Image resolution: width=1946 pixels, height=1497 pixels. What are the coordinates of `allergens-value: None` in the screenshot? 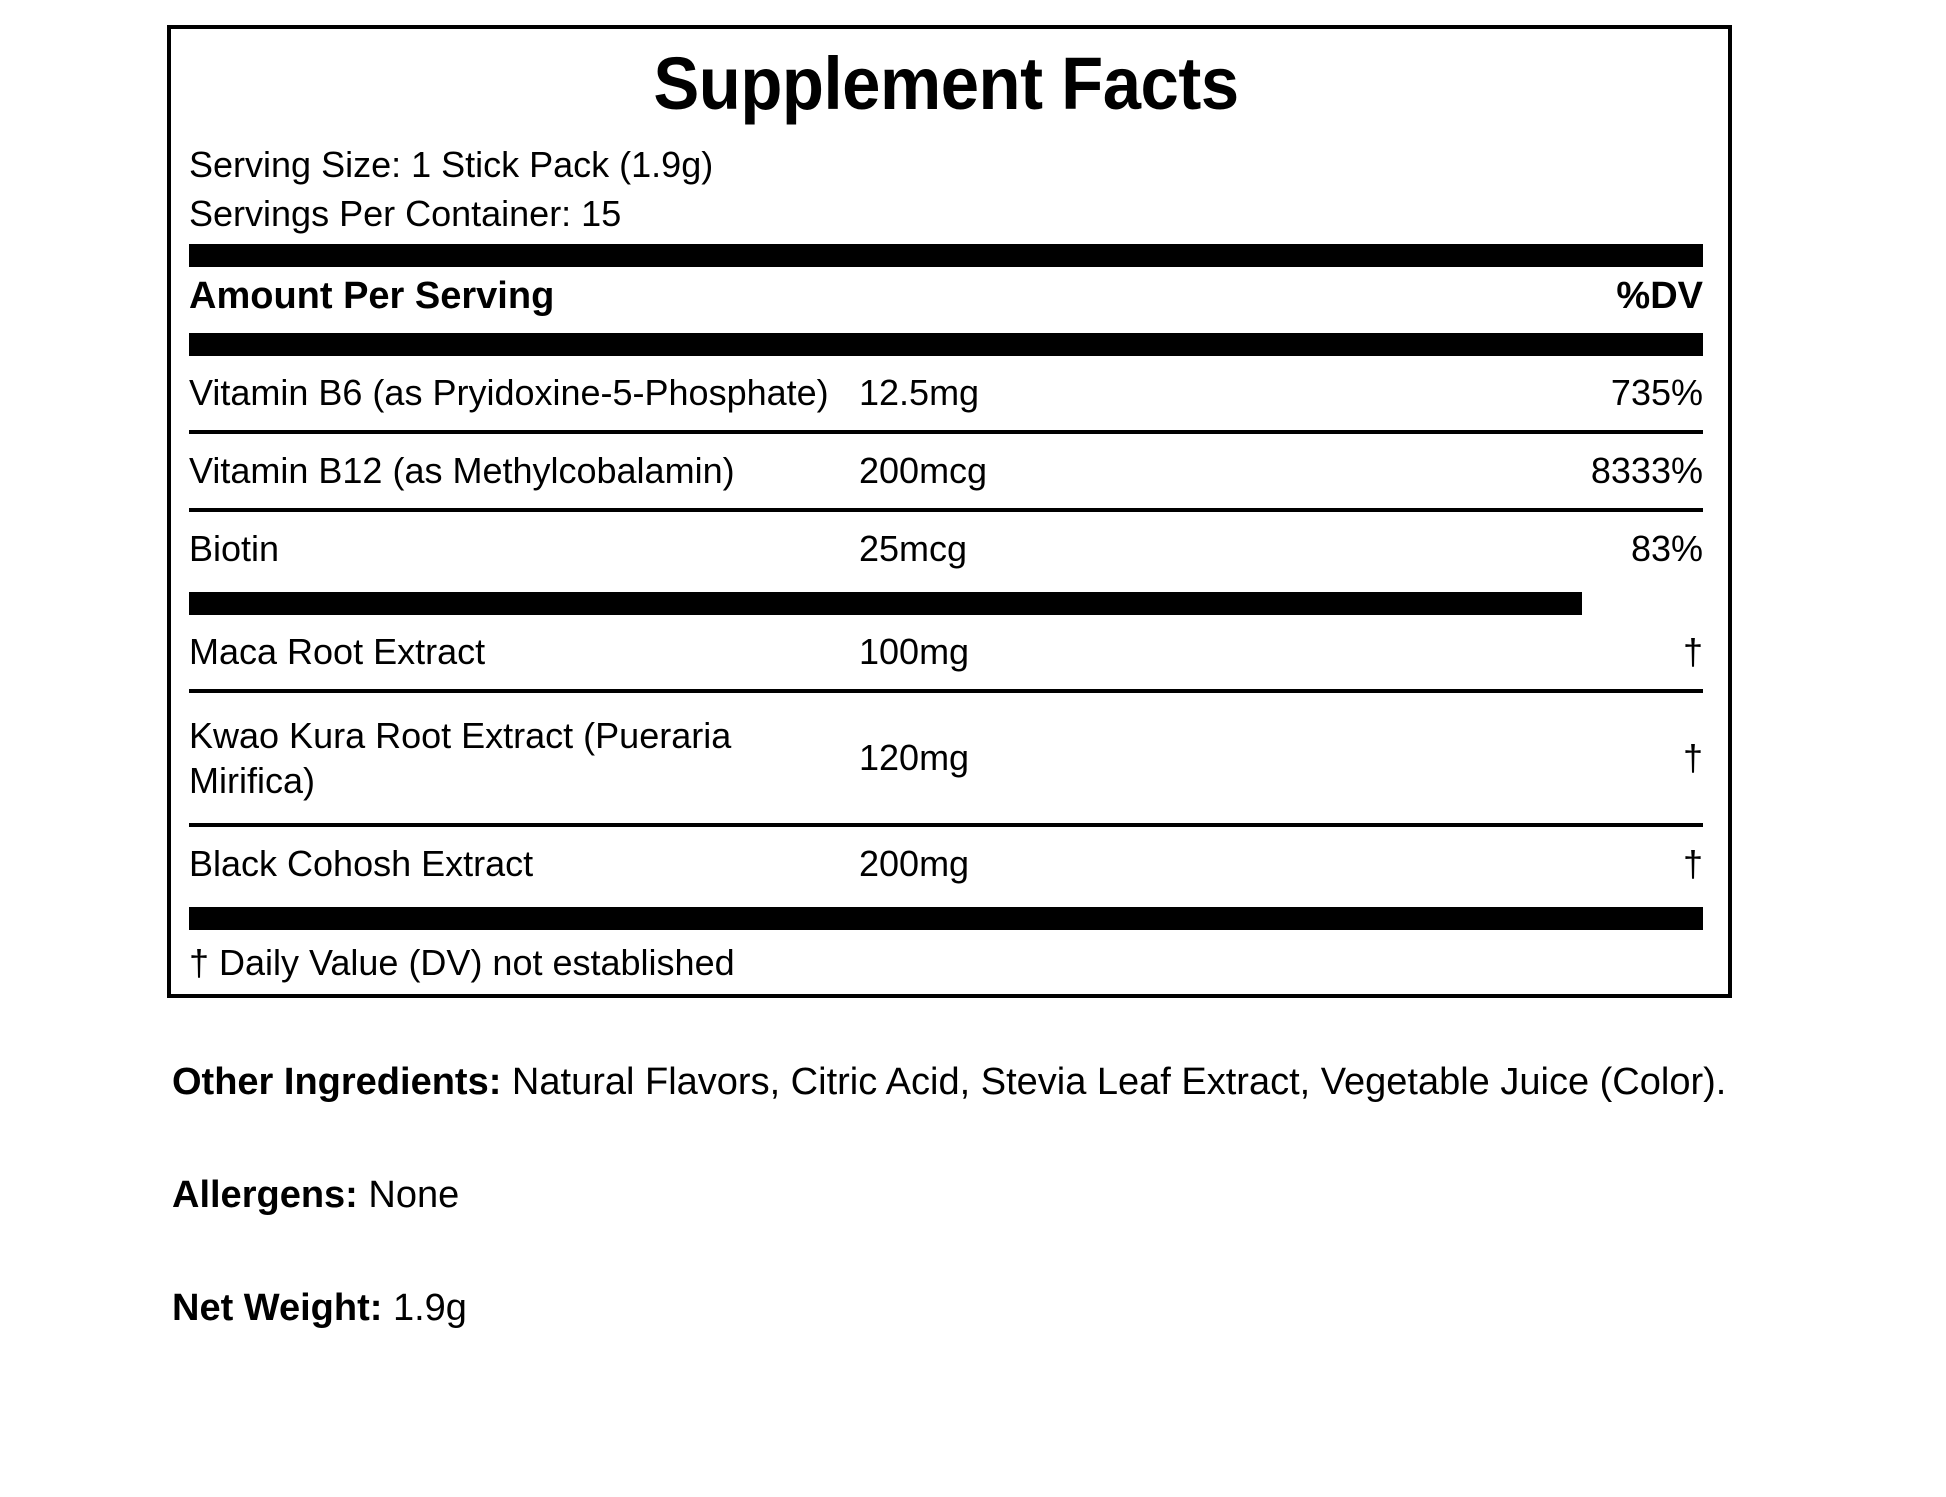 It's located at (408, 1195).